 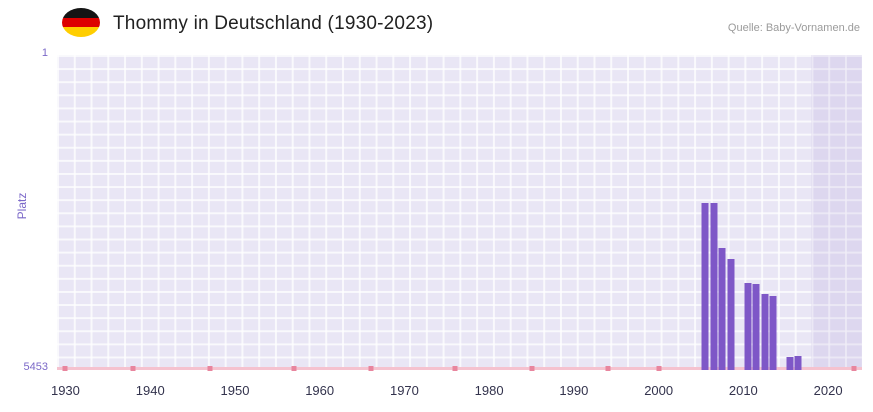 What do you see at coordinates (659, 390) in the screenshot?
I see `x-tick-label-2000: 2000` at bounding box center [659, 390].